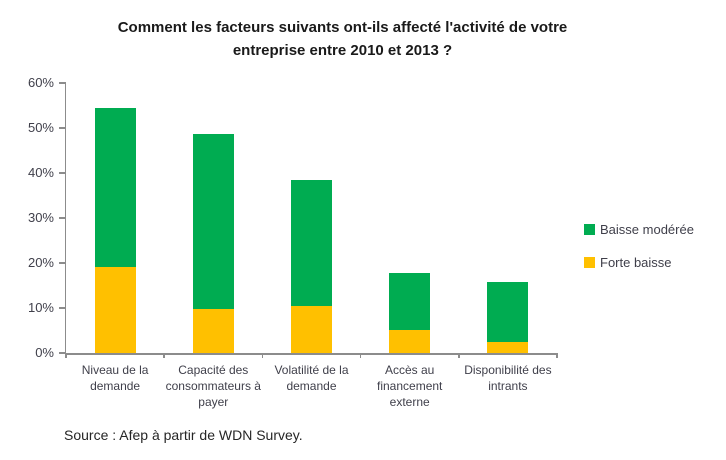 Image resolution: width=726 pixels, height=460 pixels. I want to click on y-axis-tick-label: 10%, so click(40, 307).